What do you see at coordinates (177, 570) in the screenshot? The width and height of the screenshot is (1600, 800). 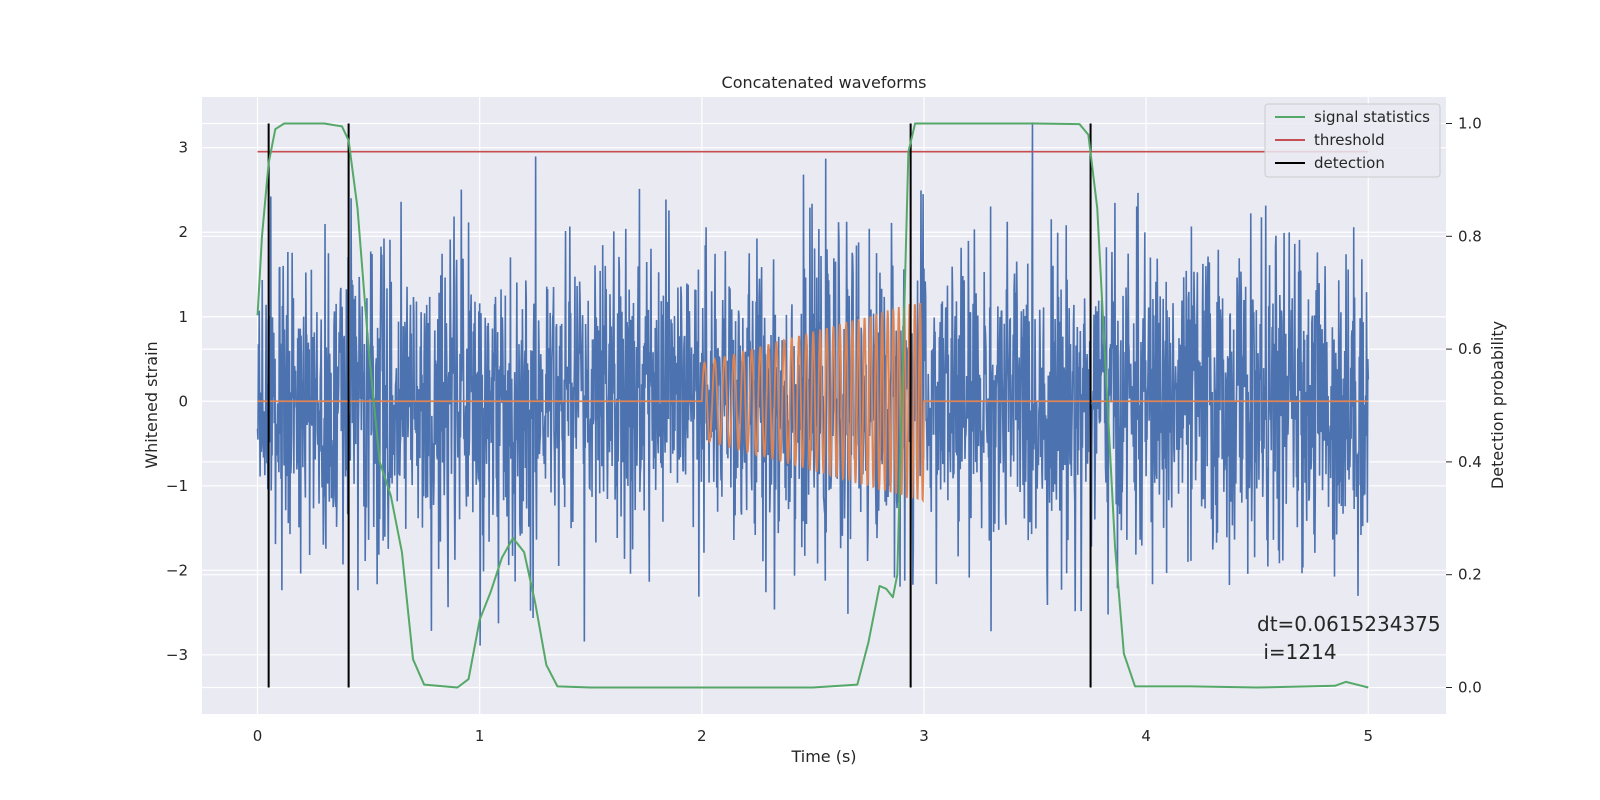 I see `y-tick-label: −2` at bounding box center [177, 570].